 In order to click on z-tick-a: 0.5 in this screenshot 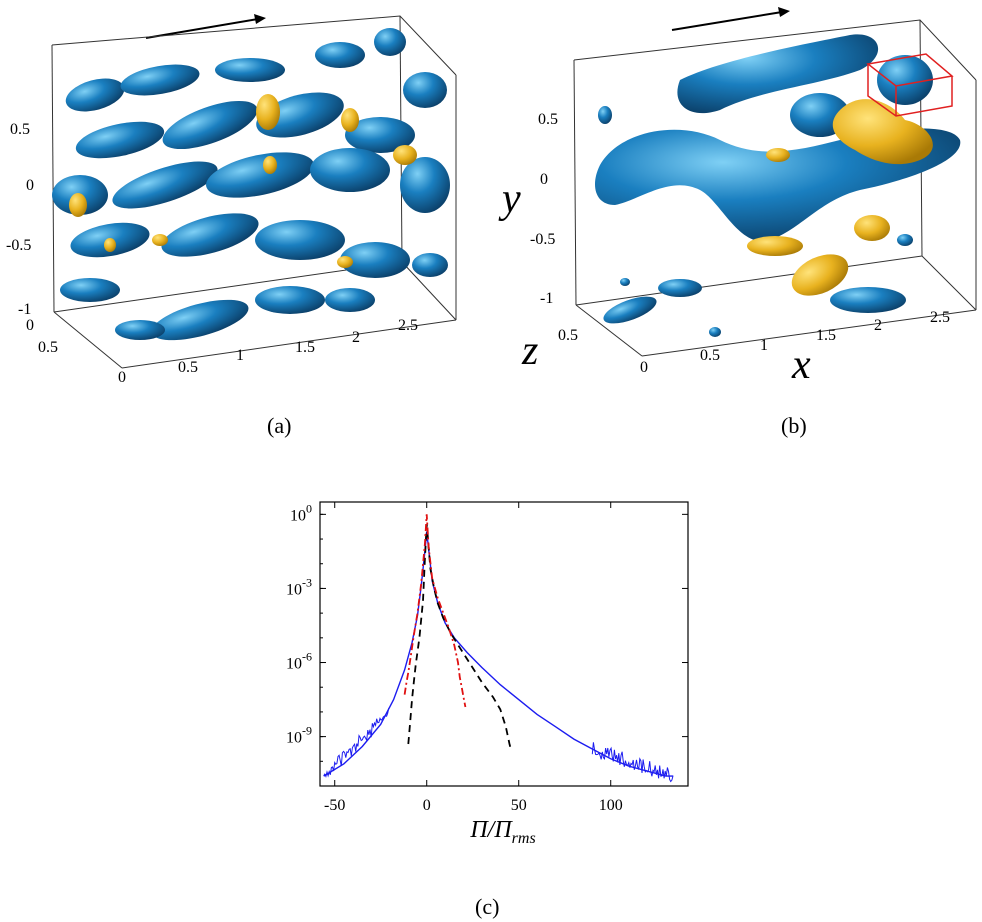, I will do `click(48, 347)`.